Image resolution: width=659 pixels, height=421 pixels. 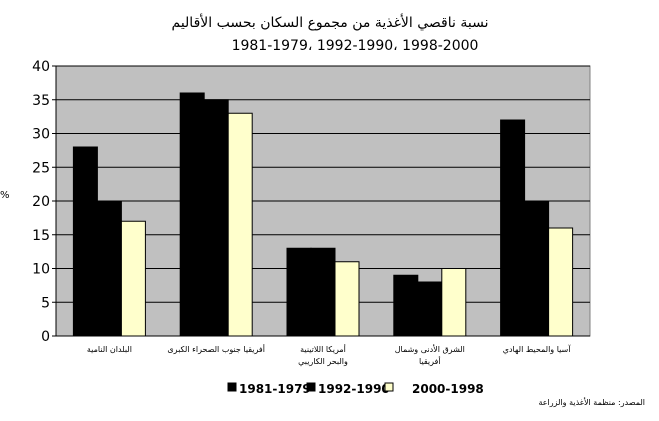 What do you see at coordinates (41, 236) in the screenshot?
I see `y-tick-label: 15` at bounding box center [41, 236].